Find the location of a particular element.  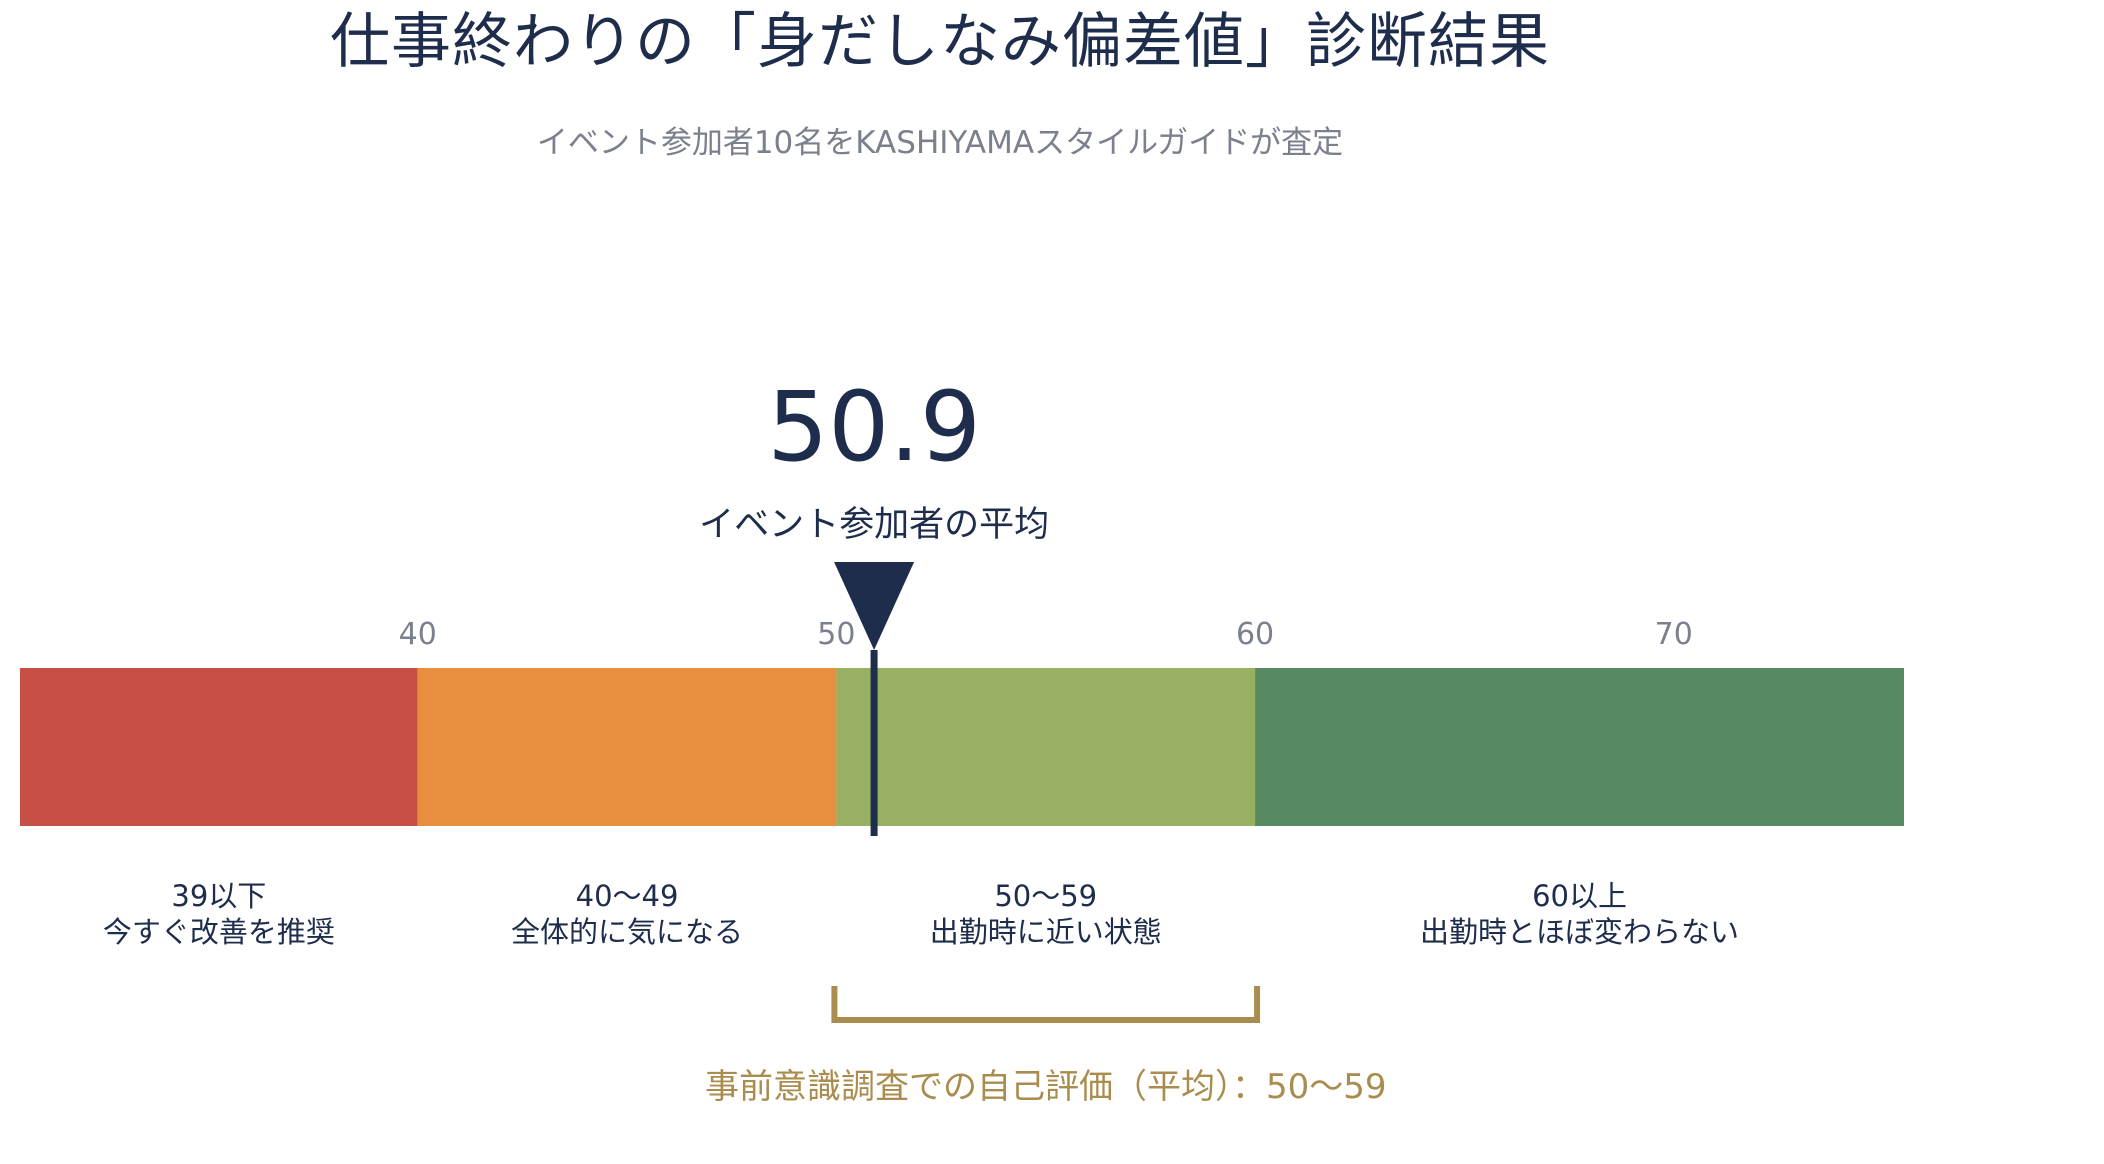

marker-pointer is located at coordinates (874, 606).